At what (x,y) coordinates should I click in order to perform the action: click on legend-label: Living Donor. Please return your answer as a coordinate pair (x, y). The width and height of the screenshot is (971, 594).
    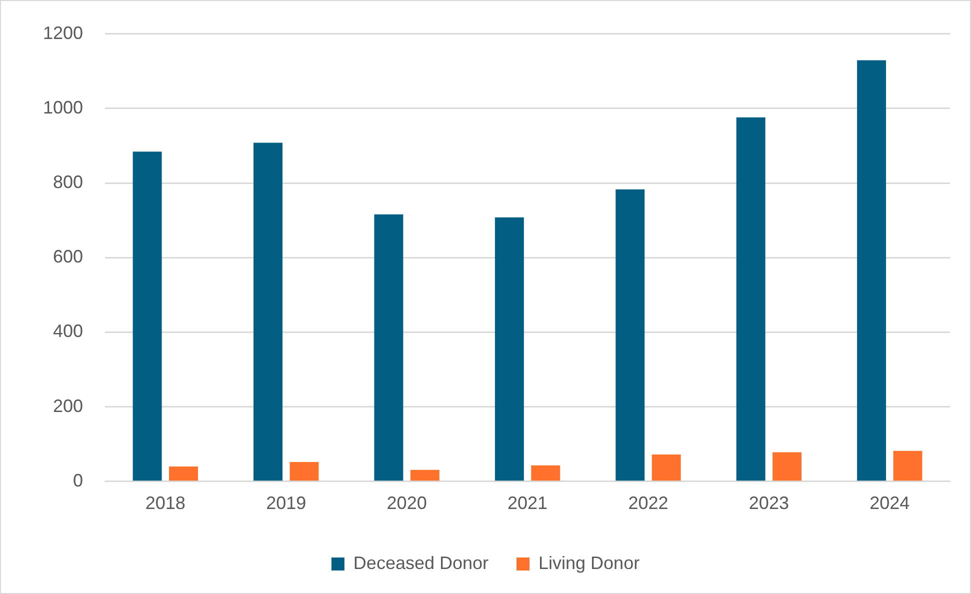
    Looking at the image, I should click on (589, 562).